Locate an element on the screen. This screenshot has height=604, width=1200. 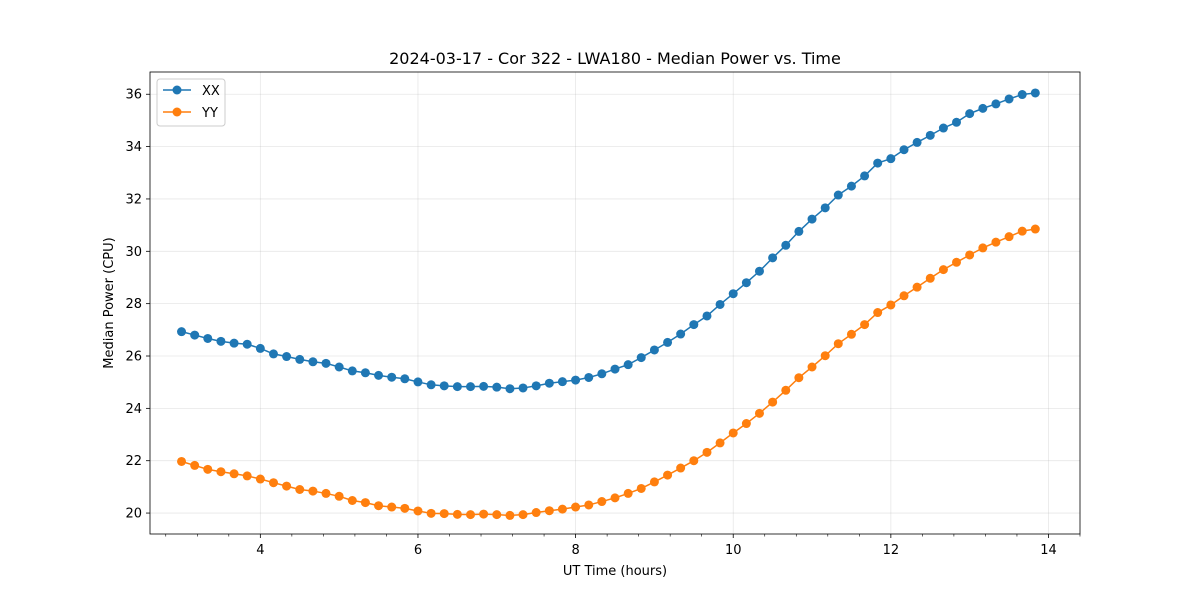
x-tick-label: 14 is located at coordinates (1048, 550).